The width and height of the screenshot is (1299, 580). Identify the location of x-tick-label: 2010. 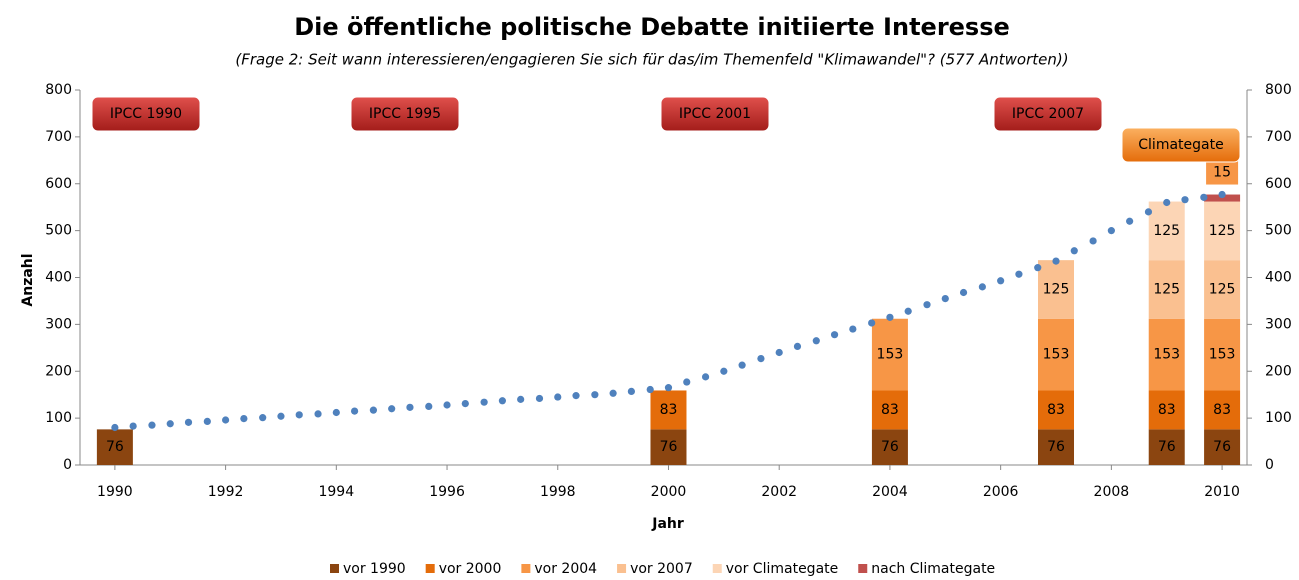
(1222, 492).